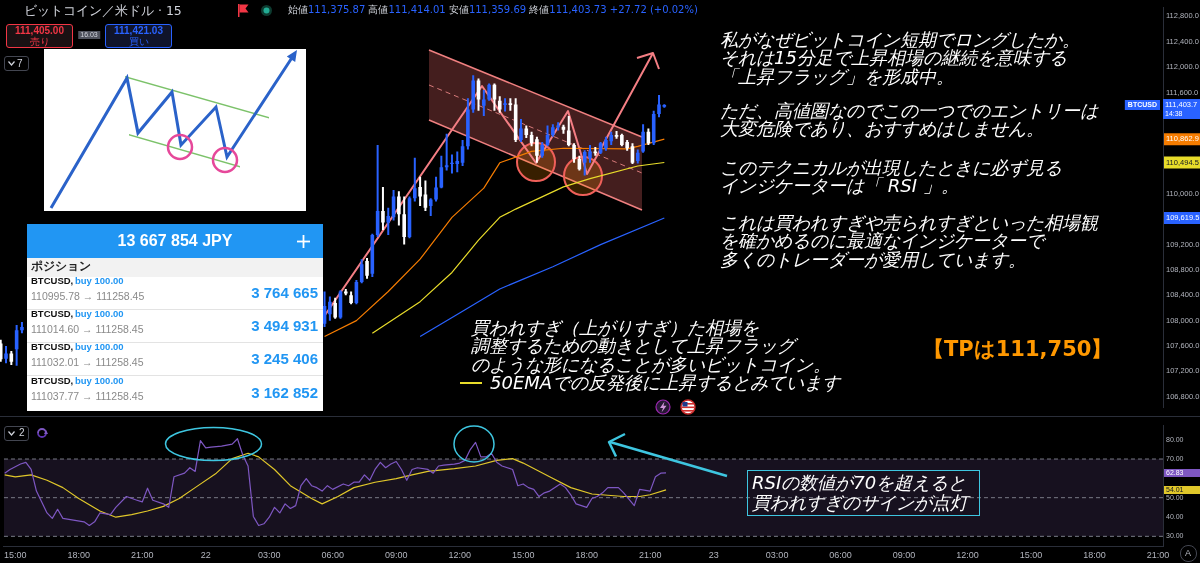 The height and width of the screenshot is (563, 1200). I want to click on annotation: 110995.78 → 111258.45, so click(88, 296).